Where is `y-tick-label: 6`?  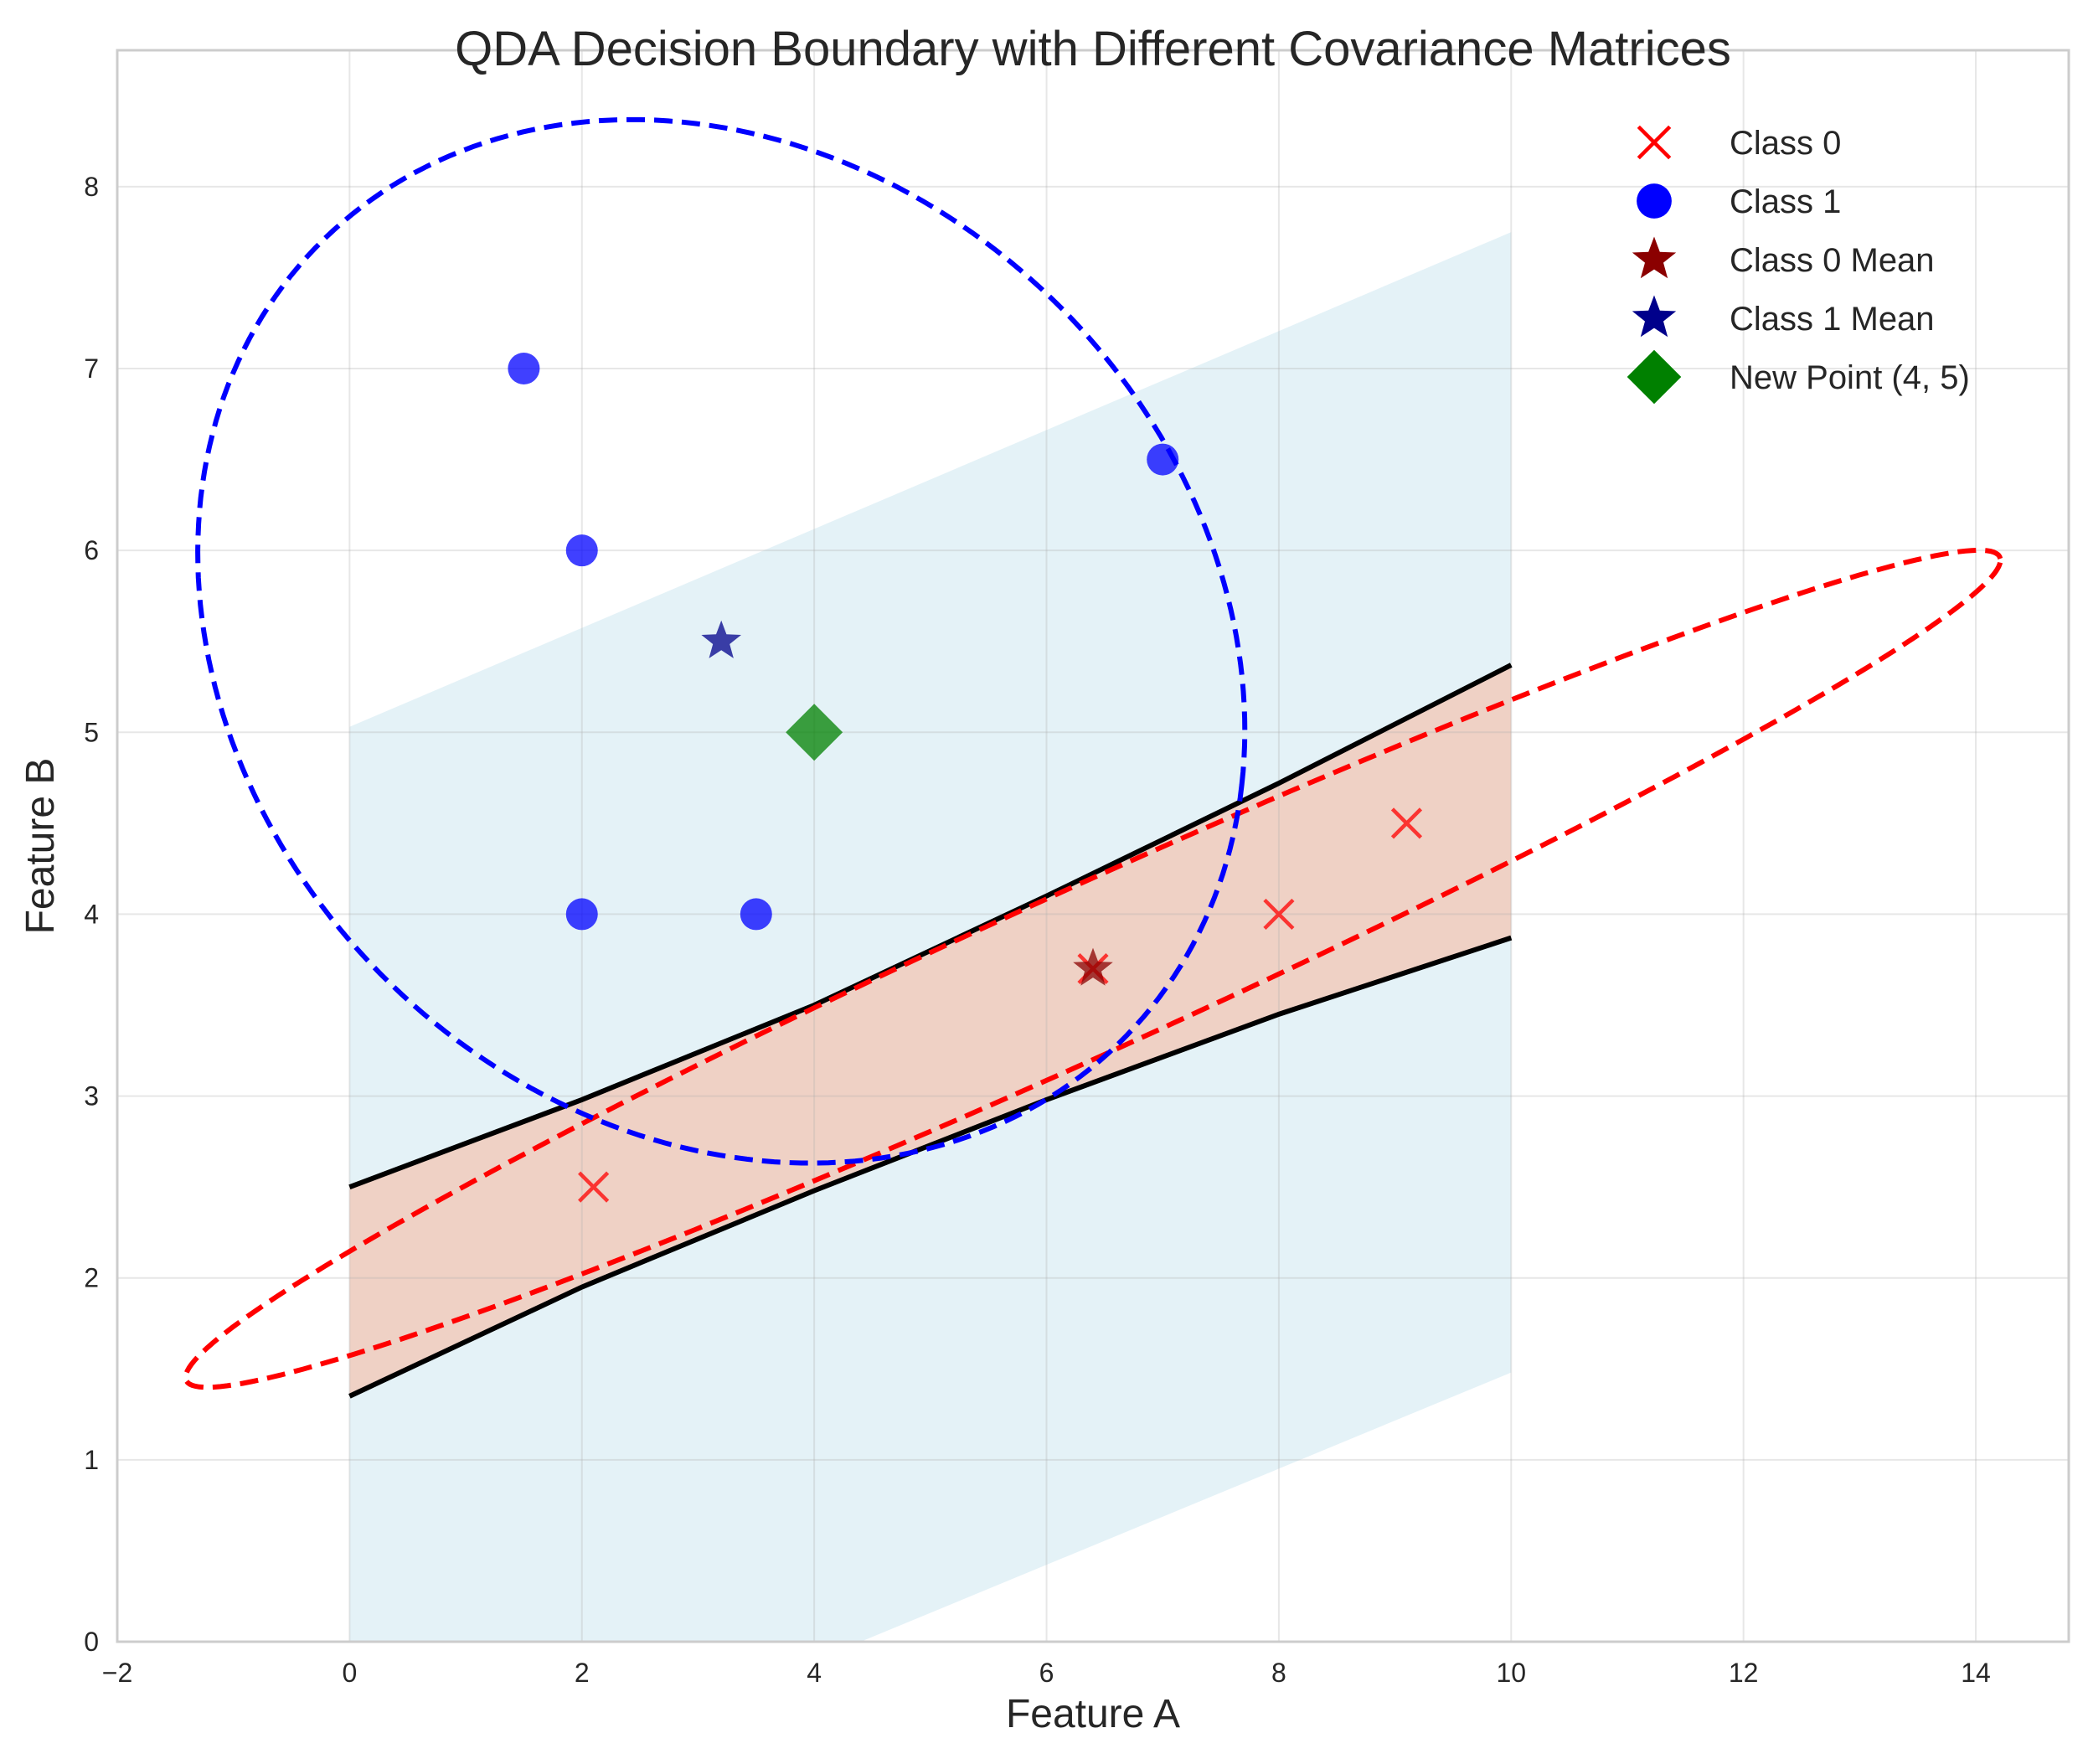 y-tick-label: 6 is located at coordinates (91, 550).